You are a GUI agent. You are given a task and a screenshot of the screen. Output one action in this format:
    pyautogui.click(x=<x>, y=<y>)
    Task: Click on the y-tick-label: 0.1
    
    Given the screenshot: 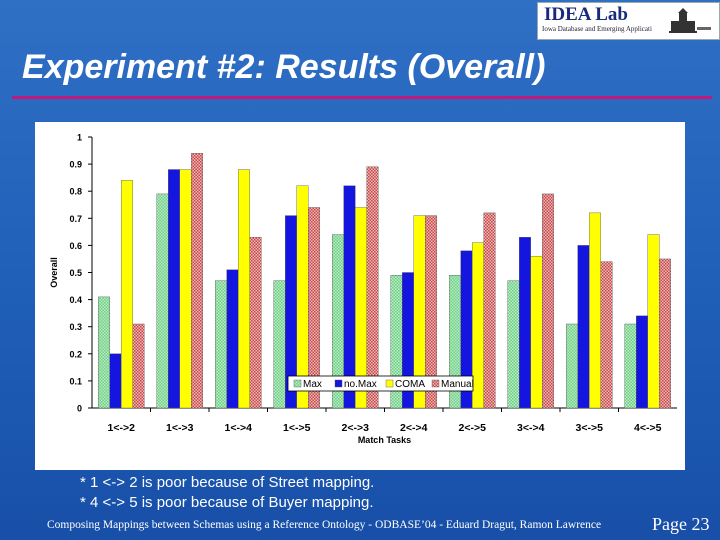 What is the action you would take?
    pyautogui.click(x=75, y=381)
    